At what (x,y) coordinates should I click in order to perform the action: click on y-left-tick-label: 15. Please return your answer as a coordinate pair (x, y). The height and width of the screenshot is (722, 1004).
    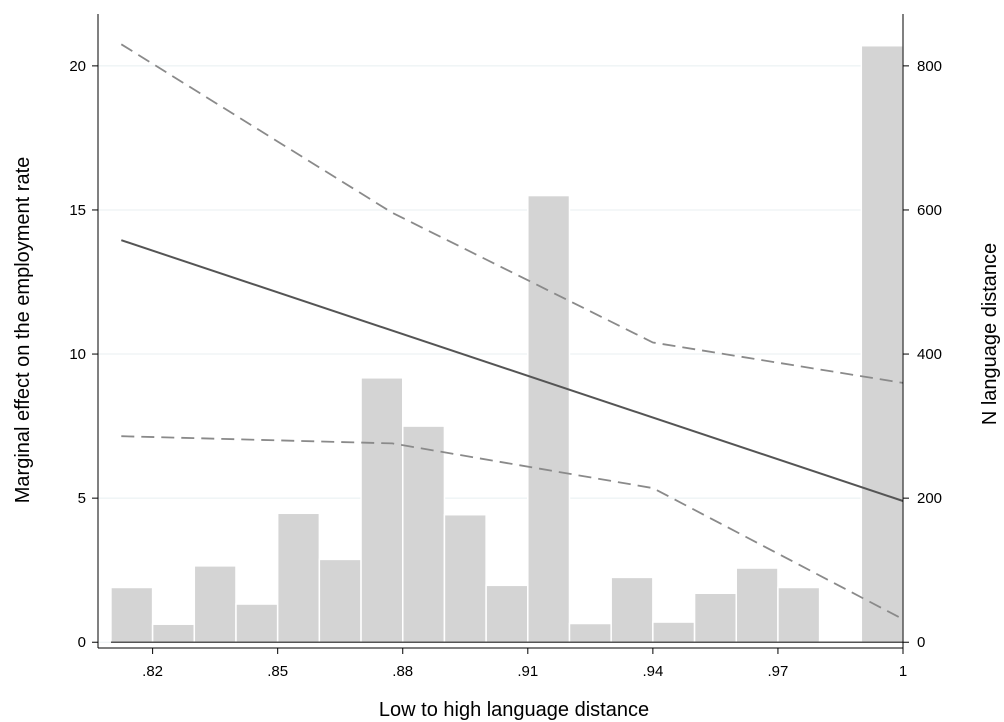
    Looking at the image, I should click on (77, 210).